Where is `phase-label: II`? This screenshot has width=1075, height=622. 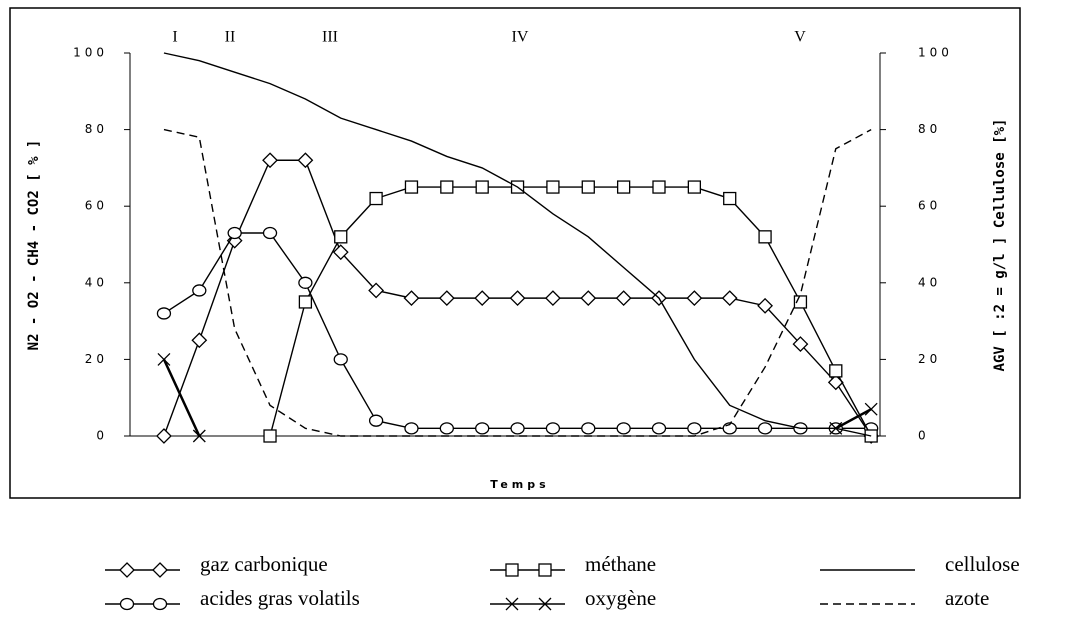
phase-label: II is located at coordinates (230, 37).